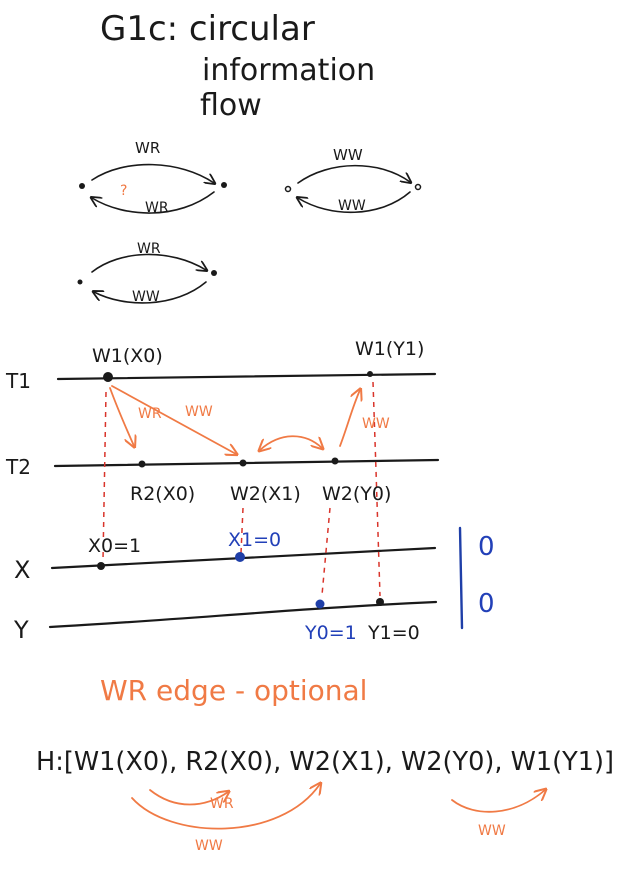 Image resolution: width=627 pixels, height=872 pixels. What do you see at coordinates (240, 557) in the screenshot?
I see `x1-dot` at bounding box center [240, 557].